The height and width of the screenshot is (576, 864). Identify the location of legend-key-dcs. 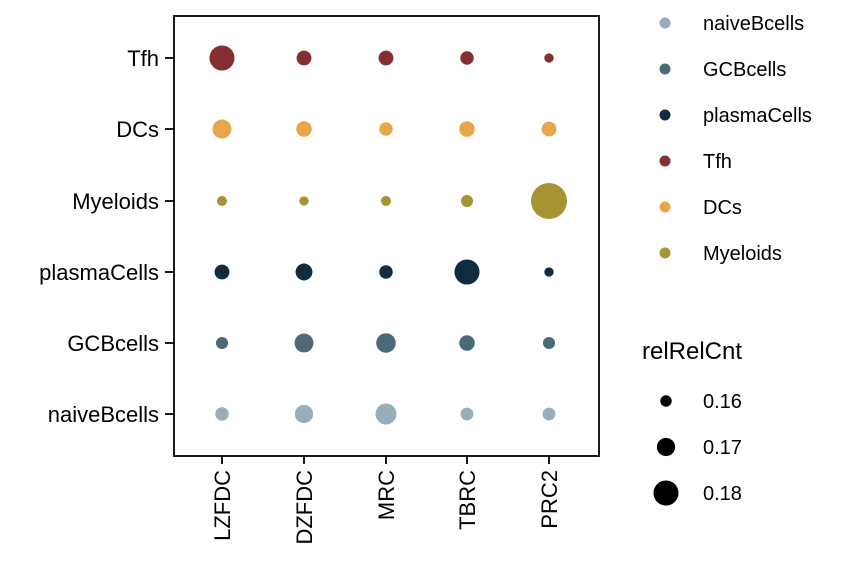
(665, 207).